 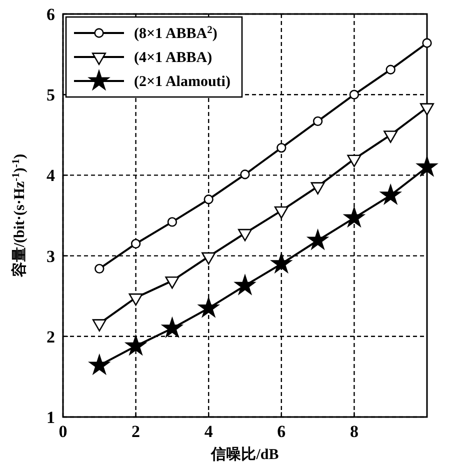 I want to click on x-tick-label: 4, so click(x=209, y=431).